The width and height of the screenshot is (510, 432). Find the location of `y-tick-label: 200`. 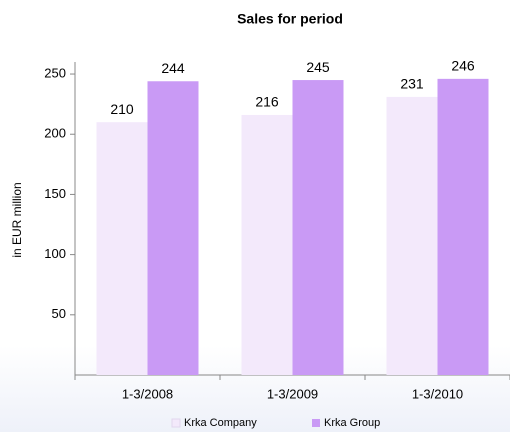

y-tick-label: 200 is located at coordinates (55, 133).